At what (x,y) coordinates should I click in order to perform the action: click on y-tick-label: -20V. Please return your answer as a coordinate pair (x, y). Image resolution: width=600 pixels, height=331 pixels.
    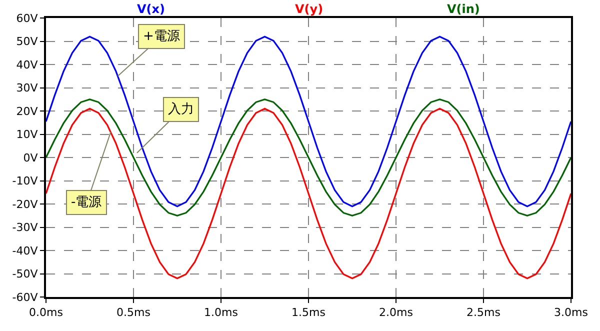
    Looking at the image, I should click on (25, 204).